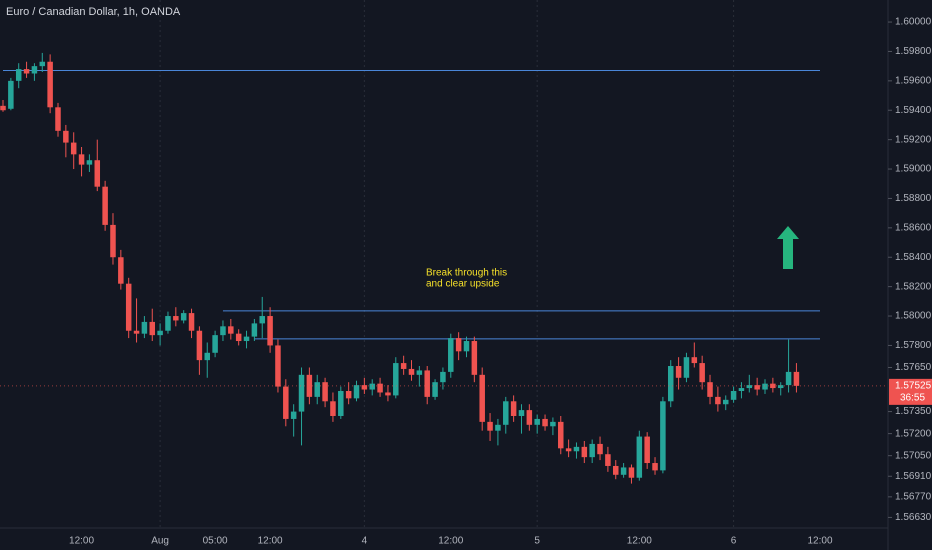 The width and height of the screenshot is (932, 550). I want to click on y-tick-label: 1.59200, so click(913, 139).